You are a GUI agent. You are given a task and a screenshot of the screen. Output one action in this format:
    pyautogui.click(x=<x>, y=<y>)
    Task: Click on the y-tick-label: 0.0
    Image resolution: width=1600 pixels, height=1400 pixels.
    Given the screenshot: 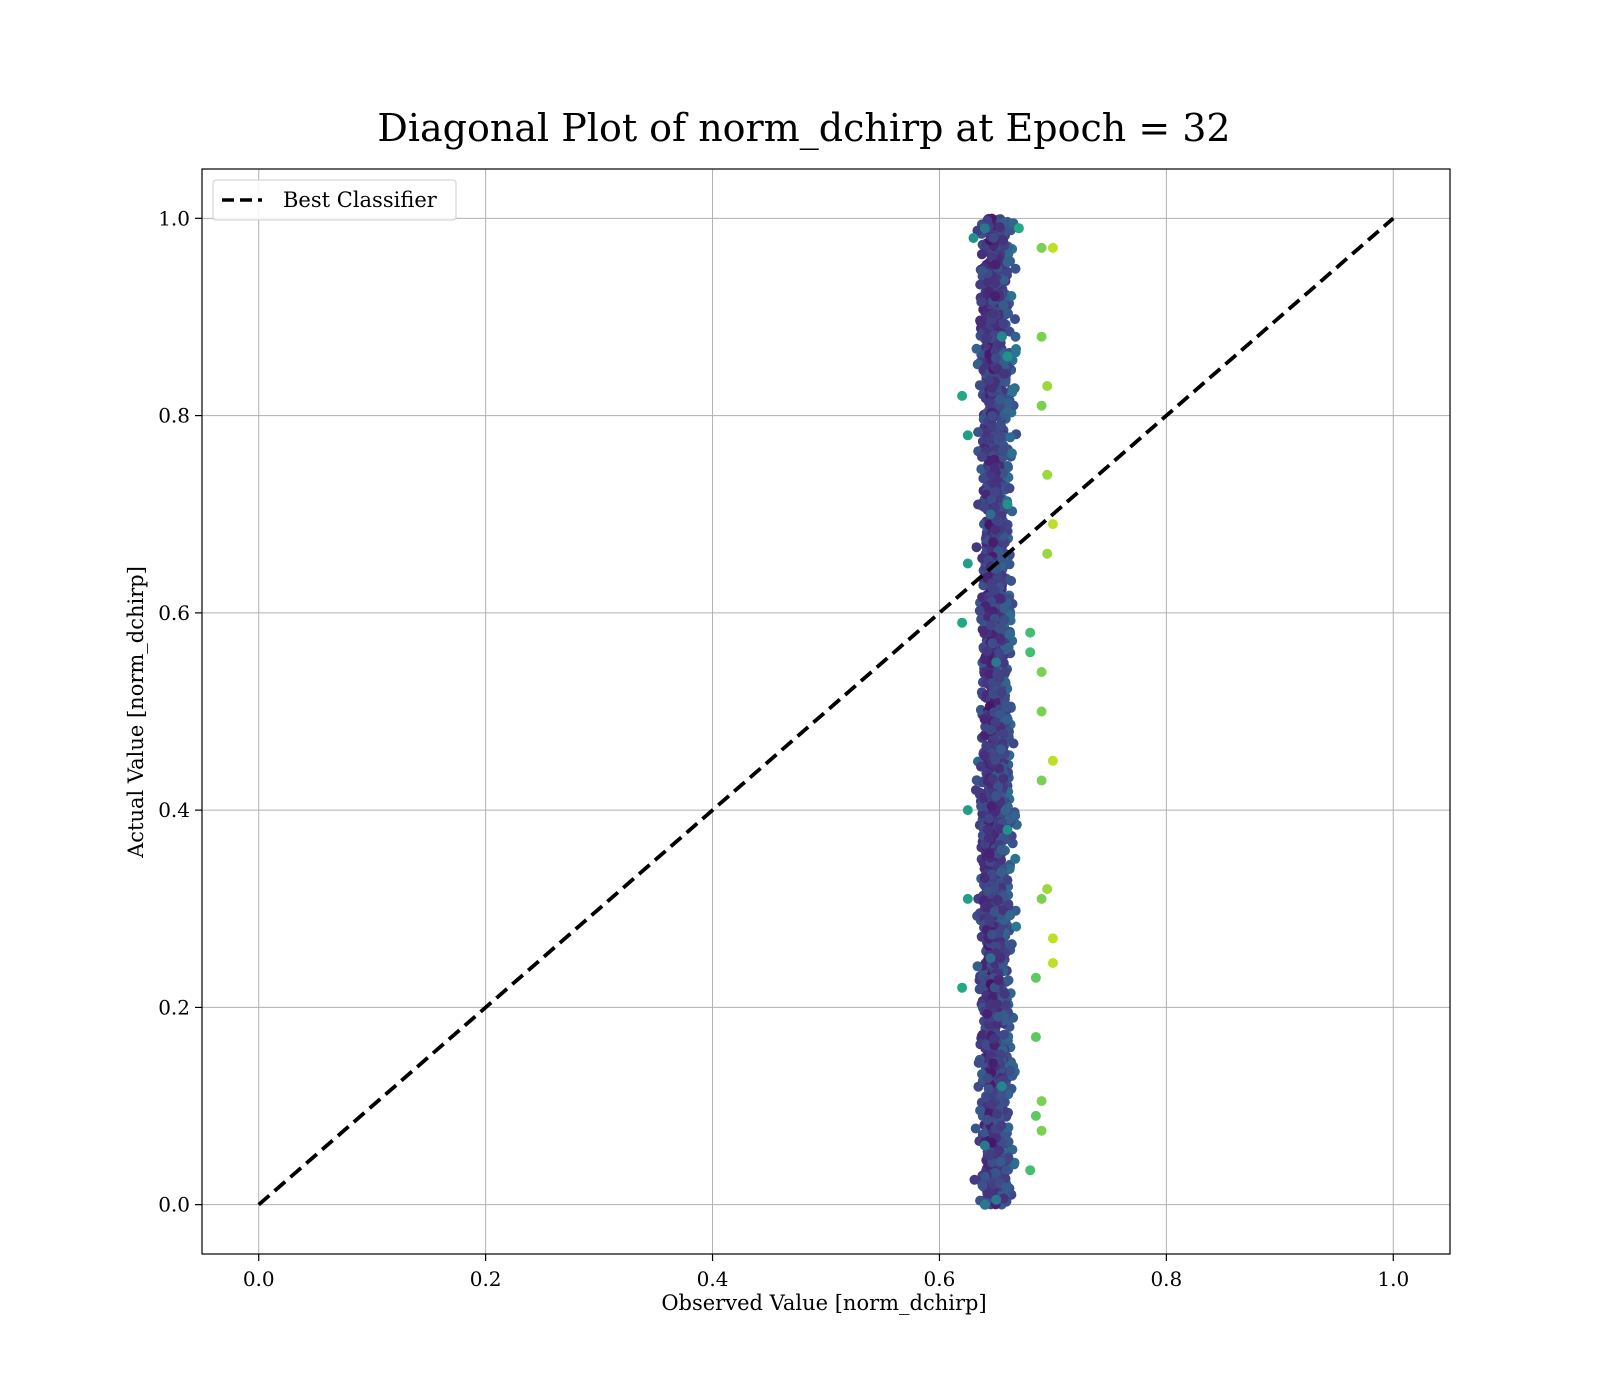 What is the action you would take?
    pyautogui.click(x=174, y=1205)
    